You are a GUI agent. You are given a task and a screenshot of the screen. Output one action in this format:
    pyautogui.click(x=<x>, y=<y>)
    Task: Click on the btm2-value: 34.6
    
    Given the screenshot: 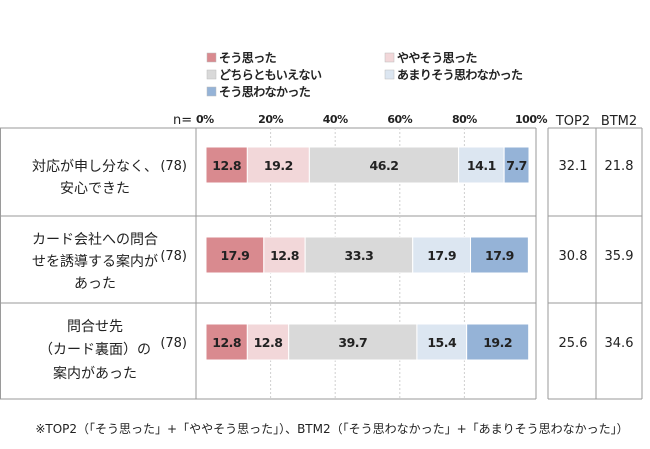 What is the action you would take?
    pyautogui.click(x=619, y=343)
    